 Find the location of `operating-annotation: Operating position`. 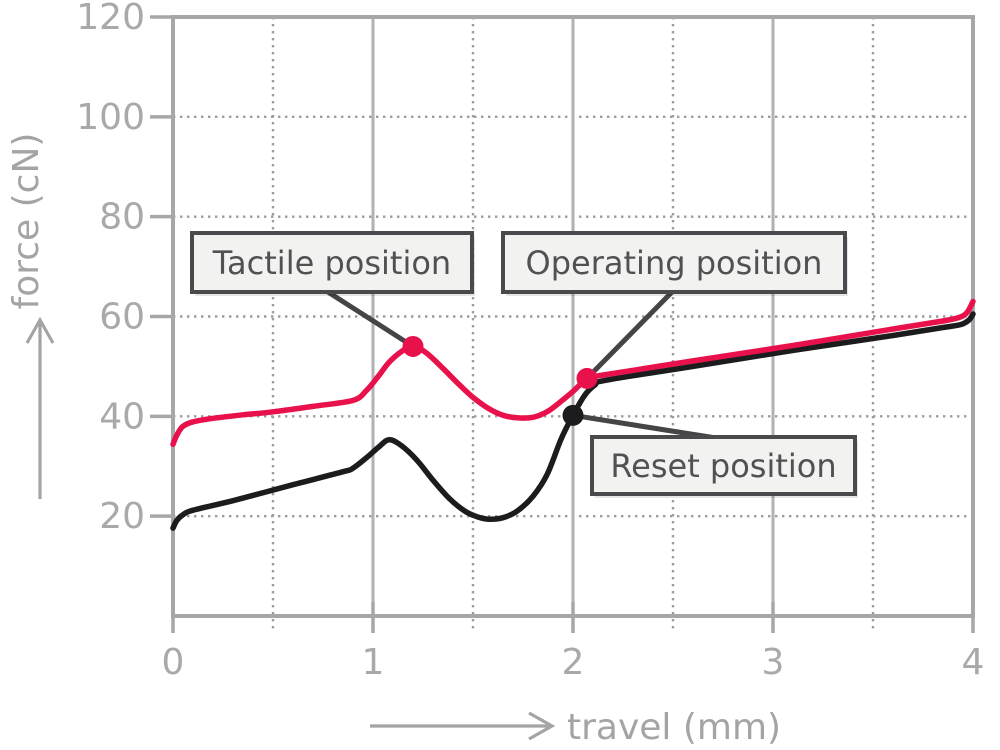

operating-annotation: Operating position is located at coordinates (674, 263).